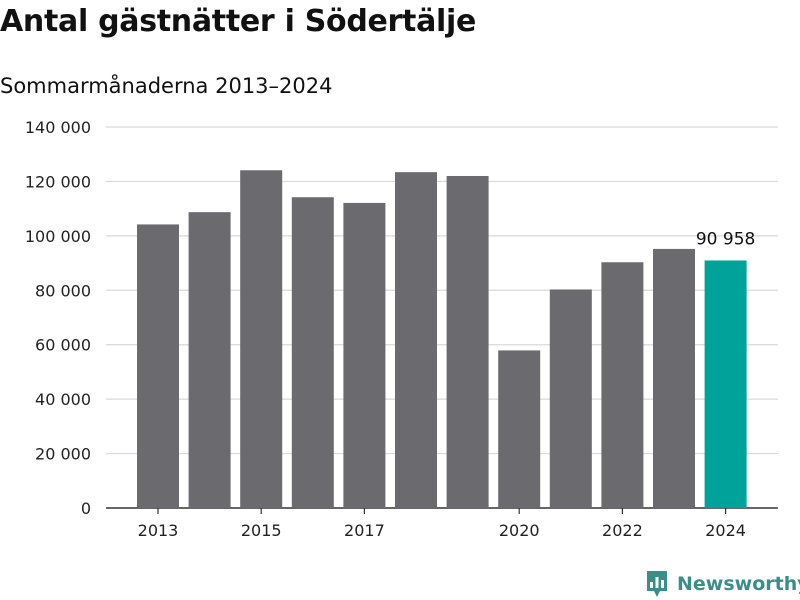  Describe the element at coordinates (63, 290) in the screenshot. I see `y-tick-label: 80 000` at that location.